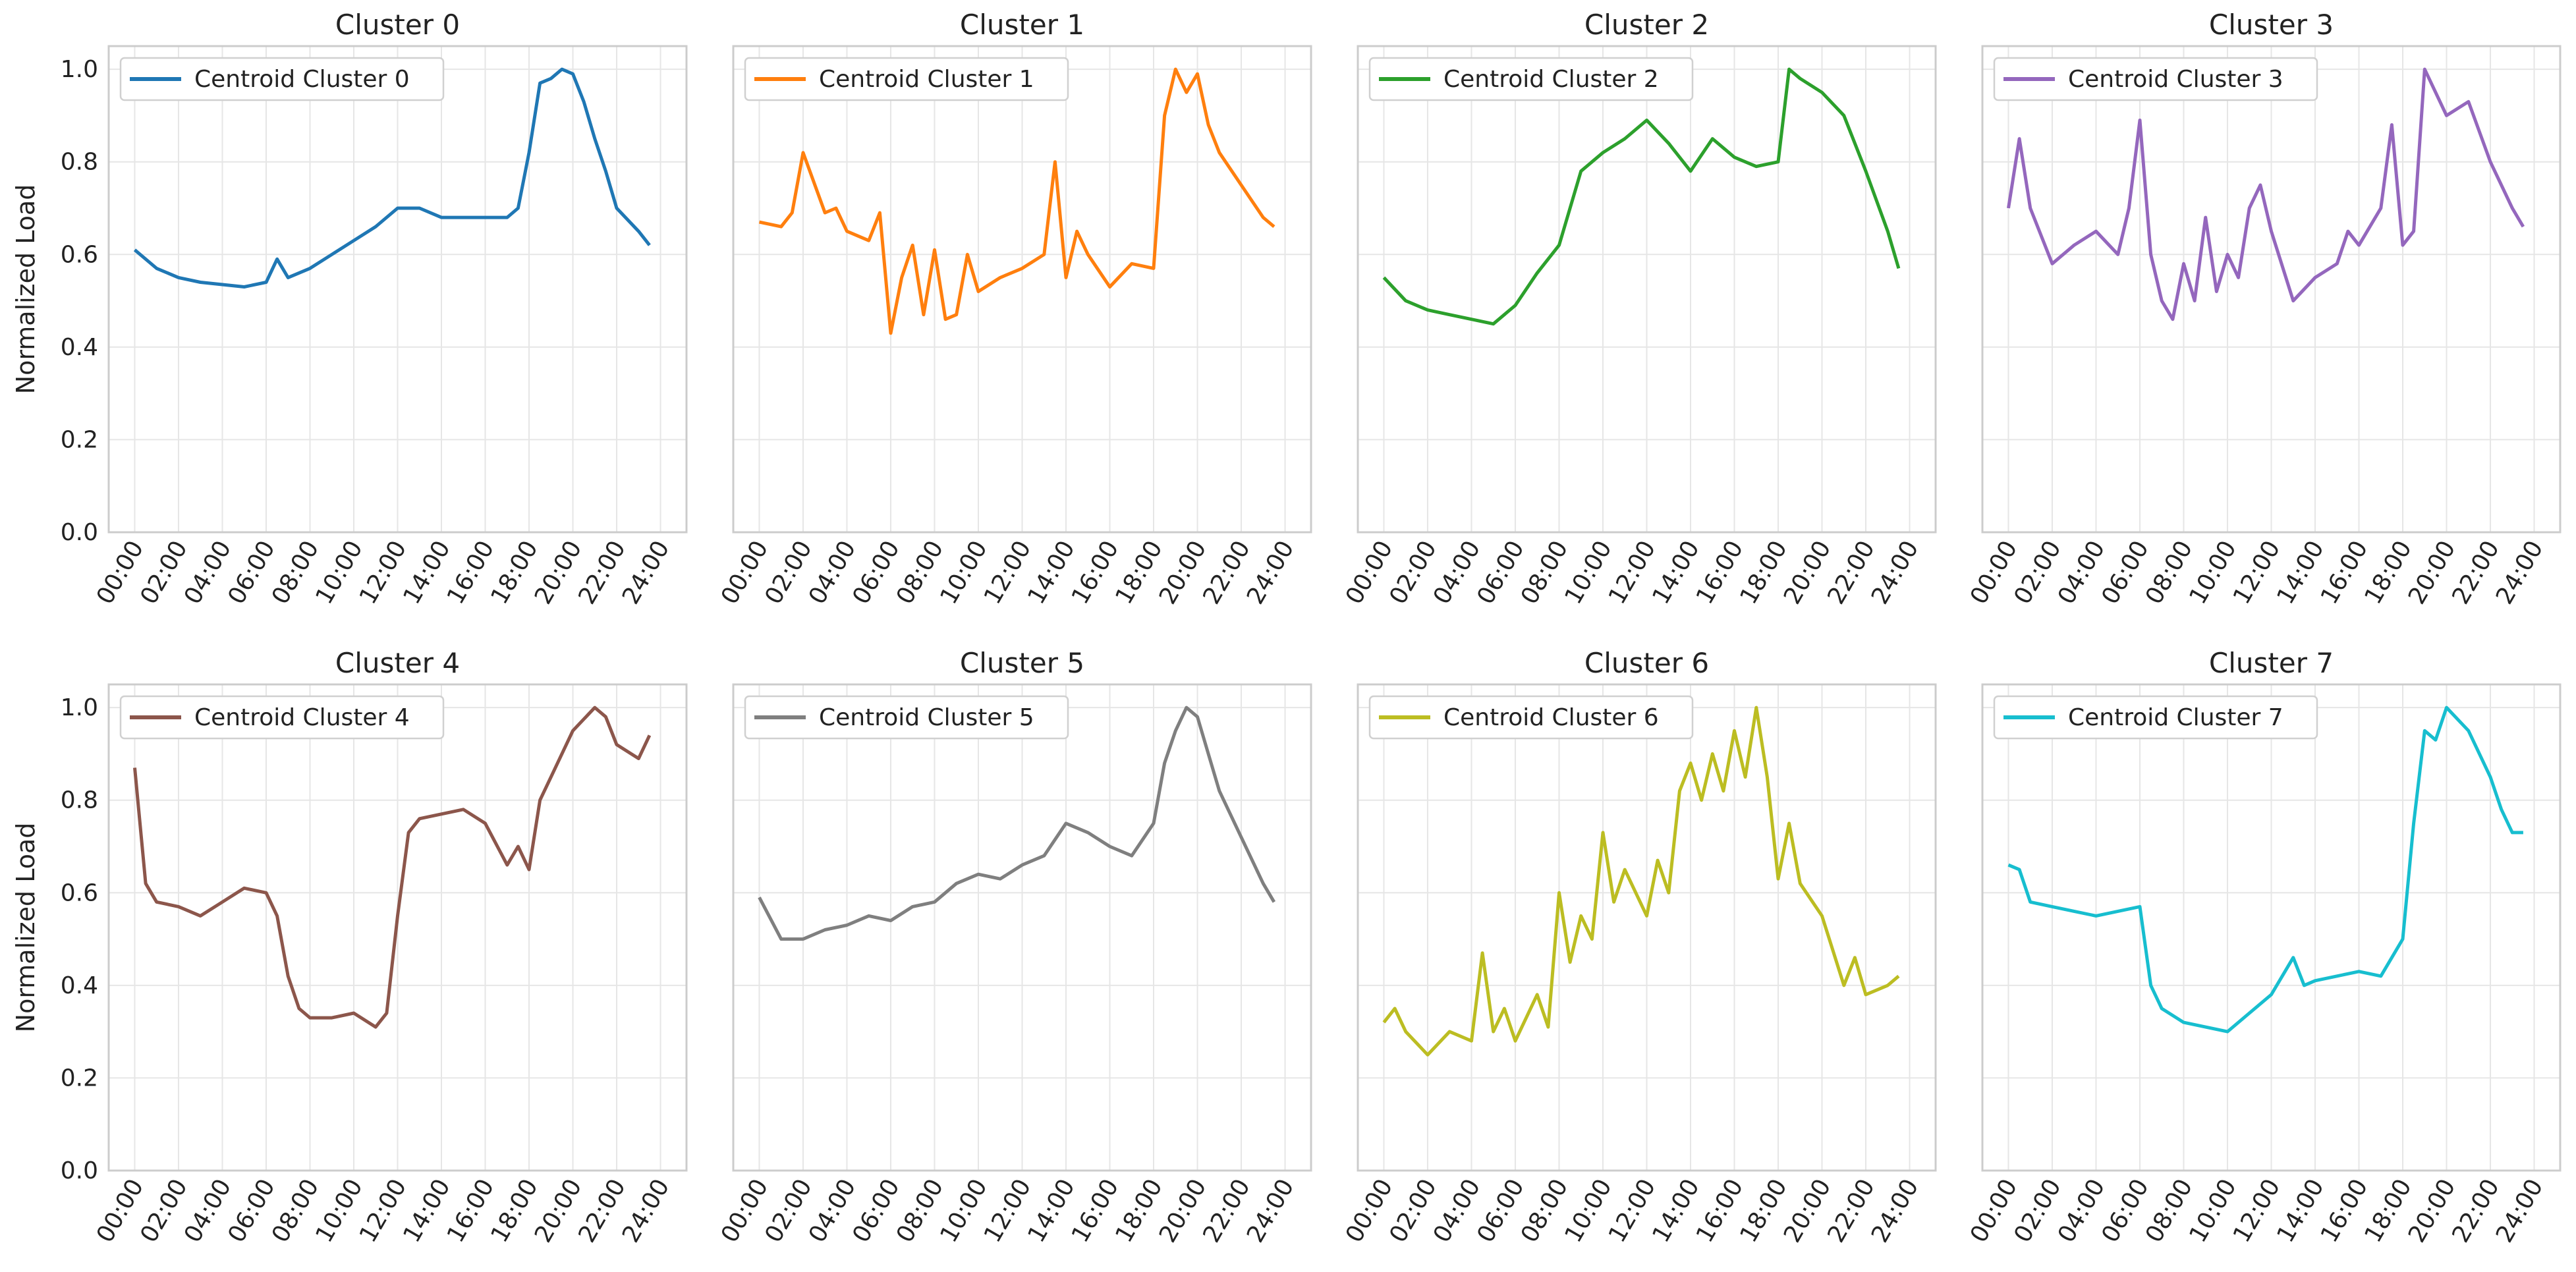  What do you see at coordinates (926, 718) in the screenshot?
I see `legend-label: Centroid Cluster 5` at bounding box center [926, 718].